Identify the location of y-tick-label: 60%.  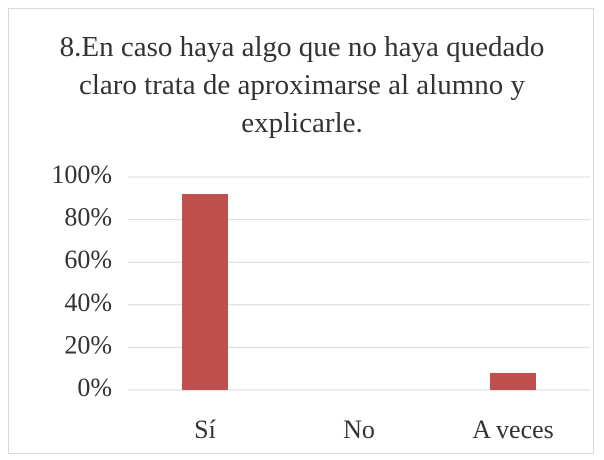
(88, 259).